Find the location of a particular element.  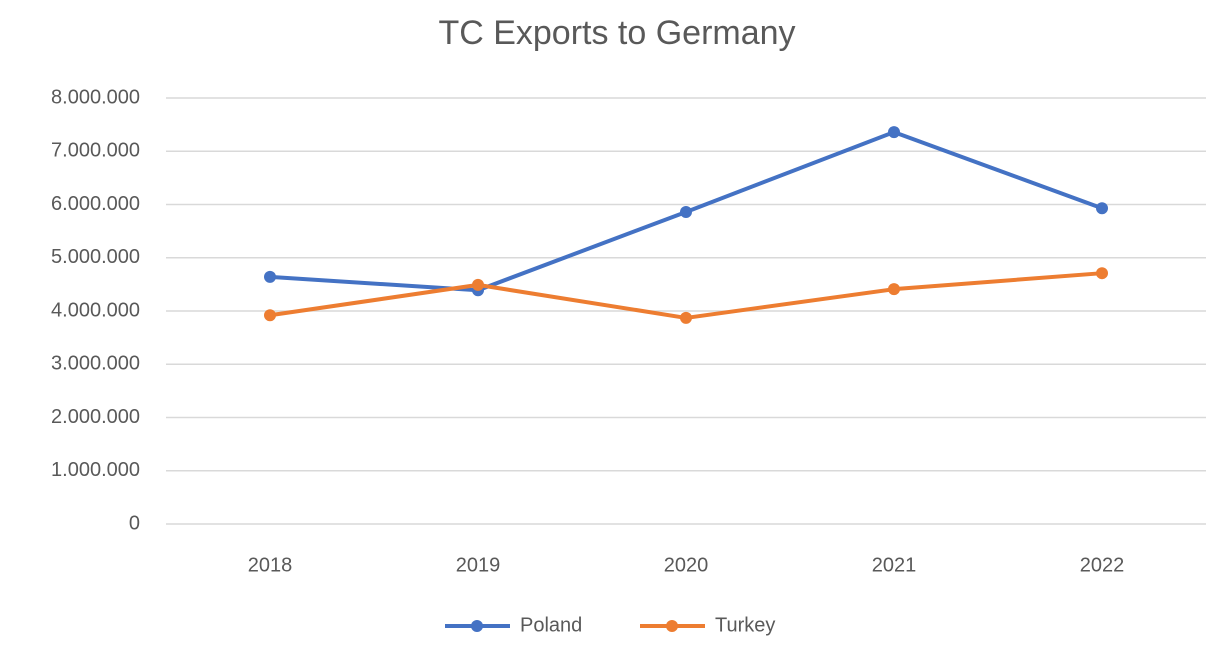

x-tick-label: 2018 is located at coordinates (270, 565).